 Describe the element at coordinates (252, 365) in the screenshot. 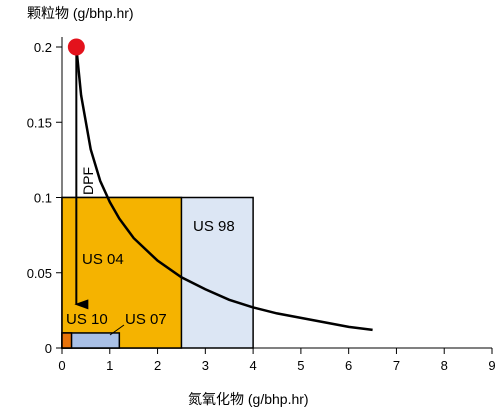

I see `x-tick-label: 4` at that location.